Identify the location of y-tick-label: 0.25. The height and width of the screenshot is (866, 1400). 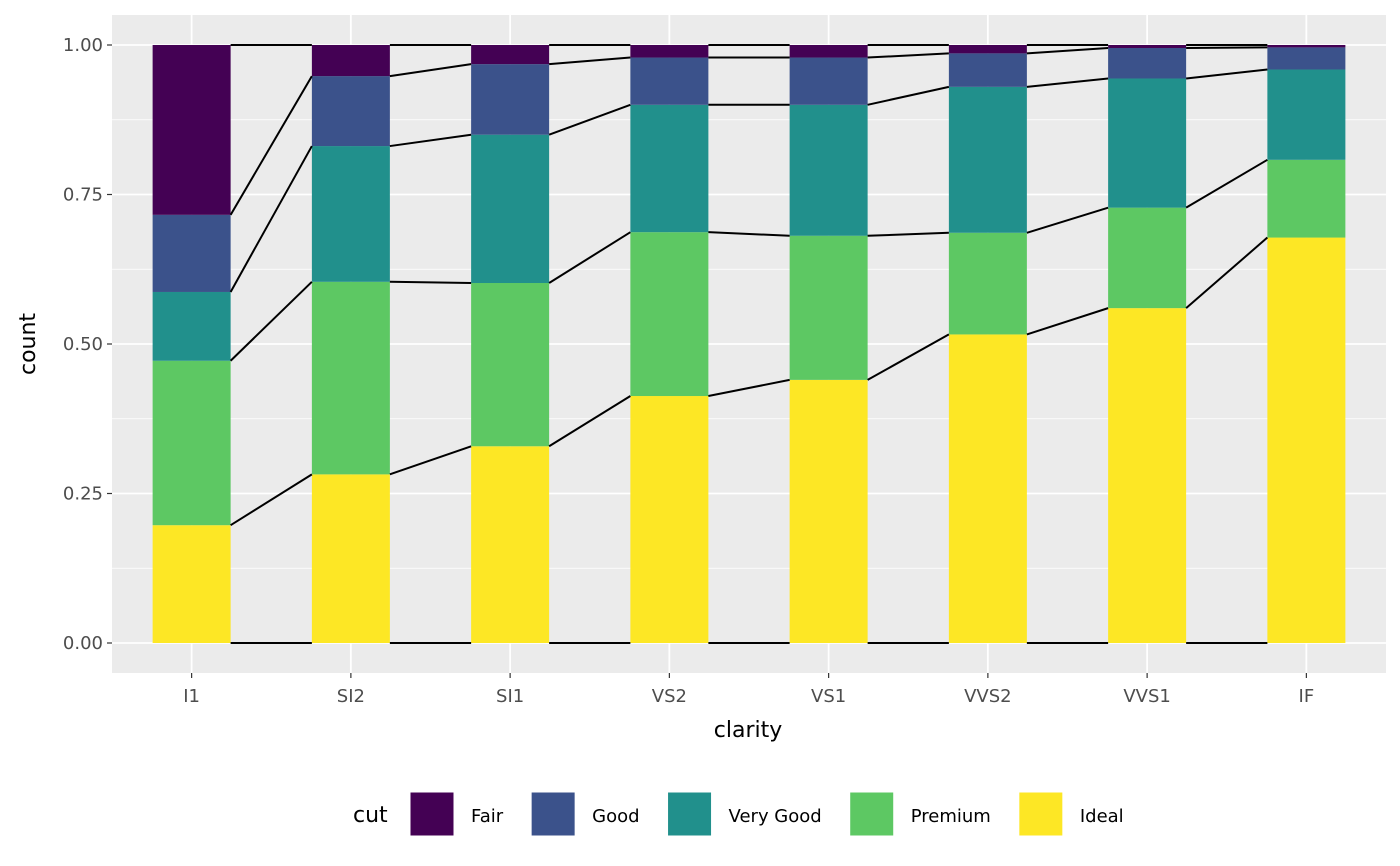
(83, 494).